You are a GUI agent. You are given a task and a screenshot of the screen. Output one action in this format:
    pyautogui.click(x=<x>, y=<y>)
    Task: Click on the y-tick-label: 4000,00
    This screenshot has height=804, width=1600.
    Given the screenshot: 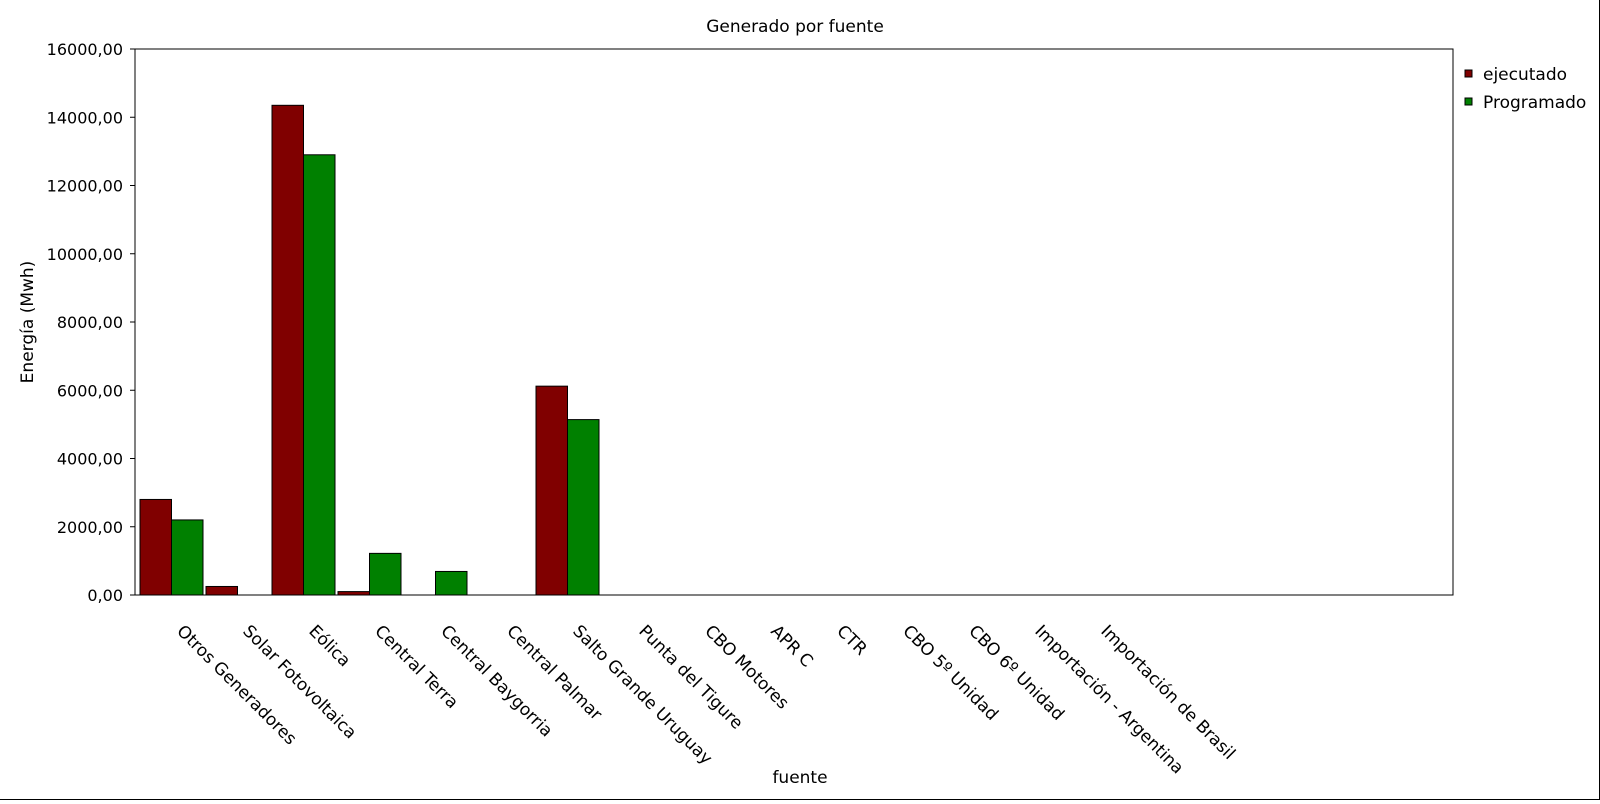 What is the action you would take?
    pyautogui.click(x=90, y=459)
    